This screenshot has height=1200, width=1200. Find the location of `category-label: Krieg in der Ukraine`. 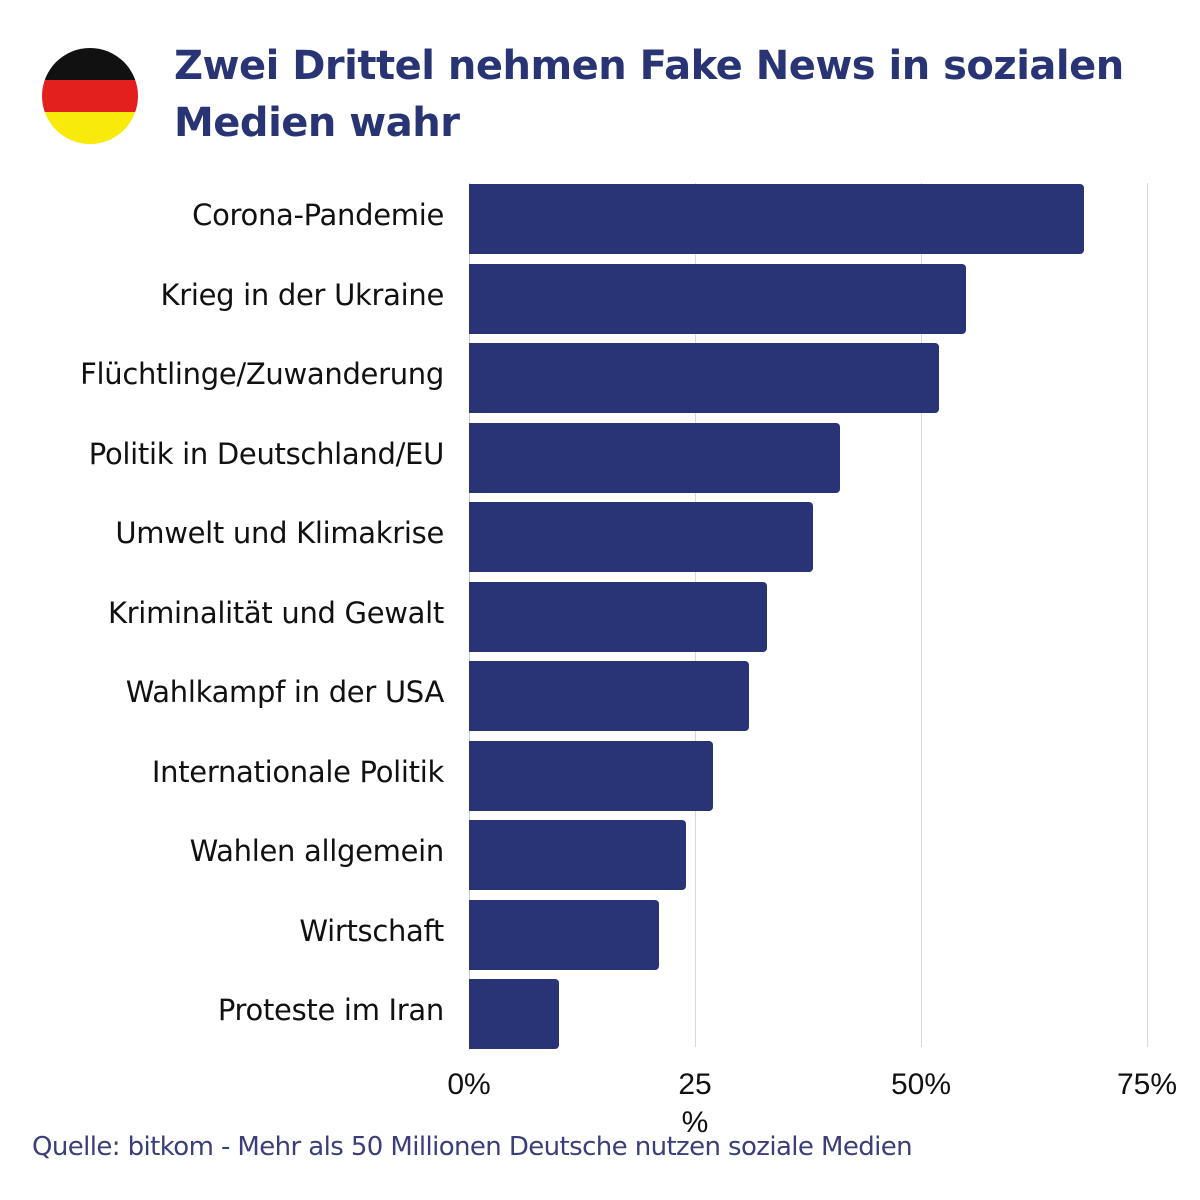

category-label: Krieg in der Ukraine is located at coordinates (302, 294).